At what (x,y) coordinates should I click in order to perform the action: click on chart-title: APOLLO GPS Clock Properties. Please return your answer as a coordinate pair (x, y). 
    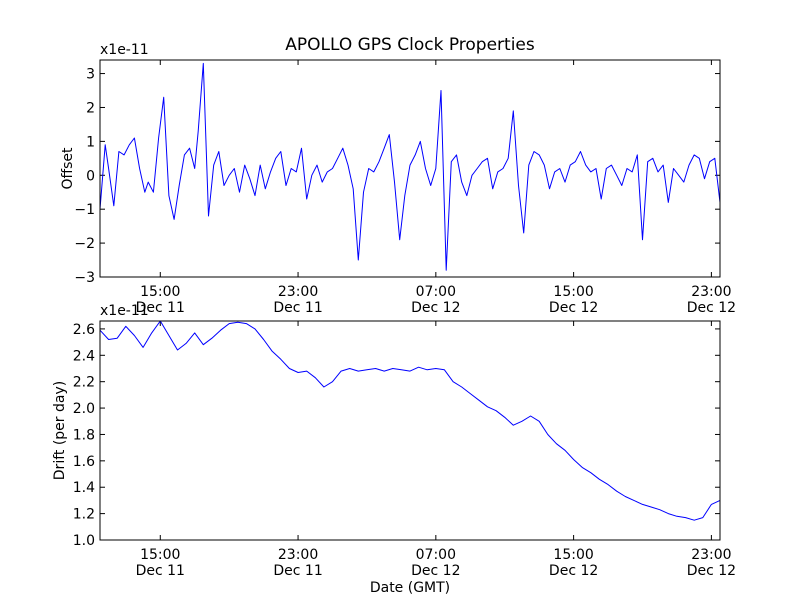
    Looking at the image, I should click on (410, 45).